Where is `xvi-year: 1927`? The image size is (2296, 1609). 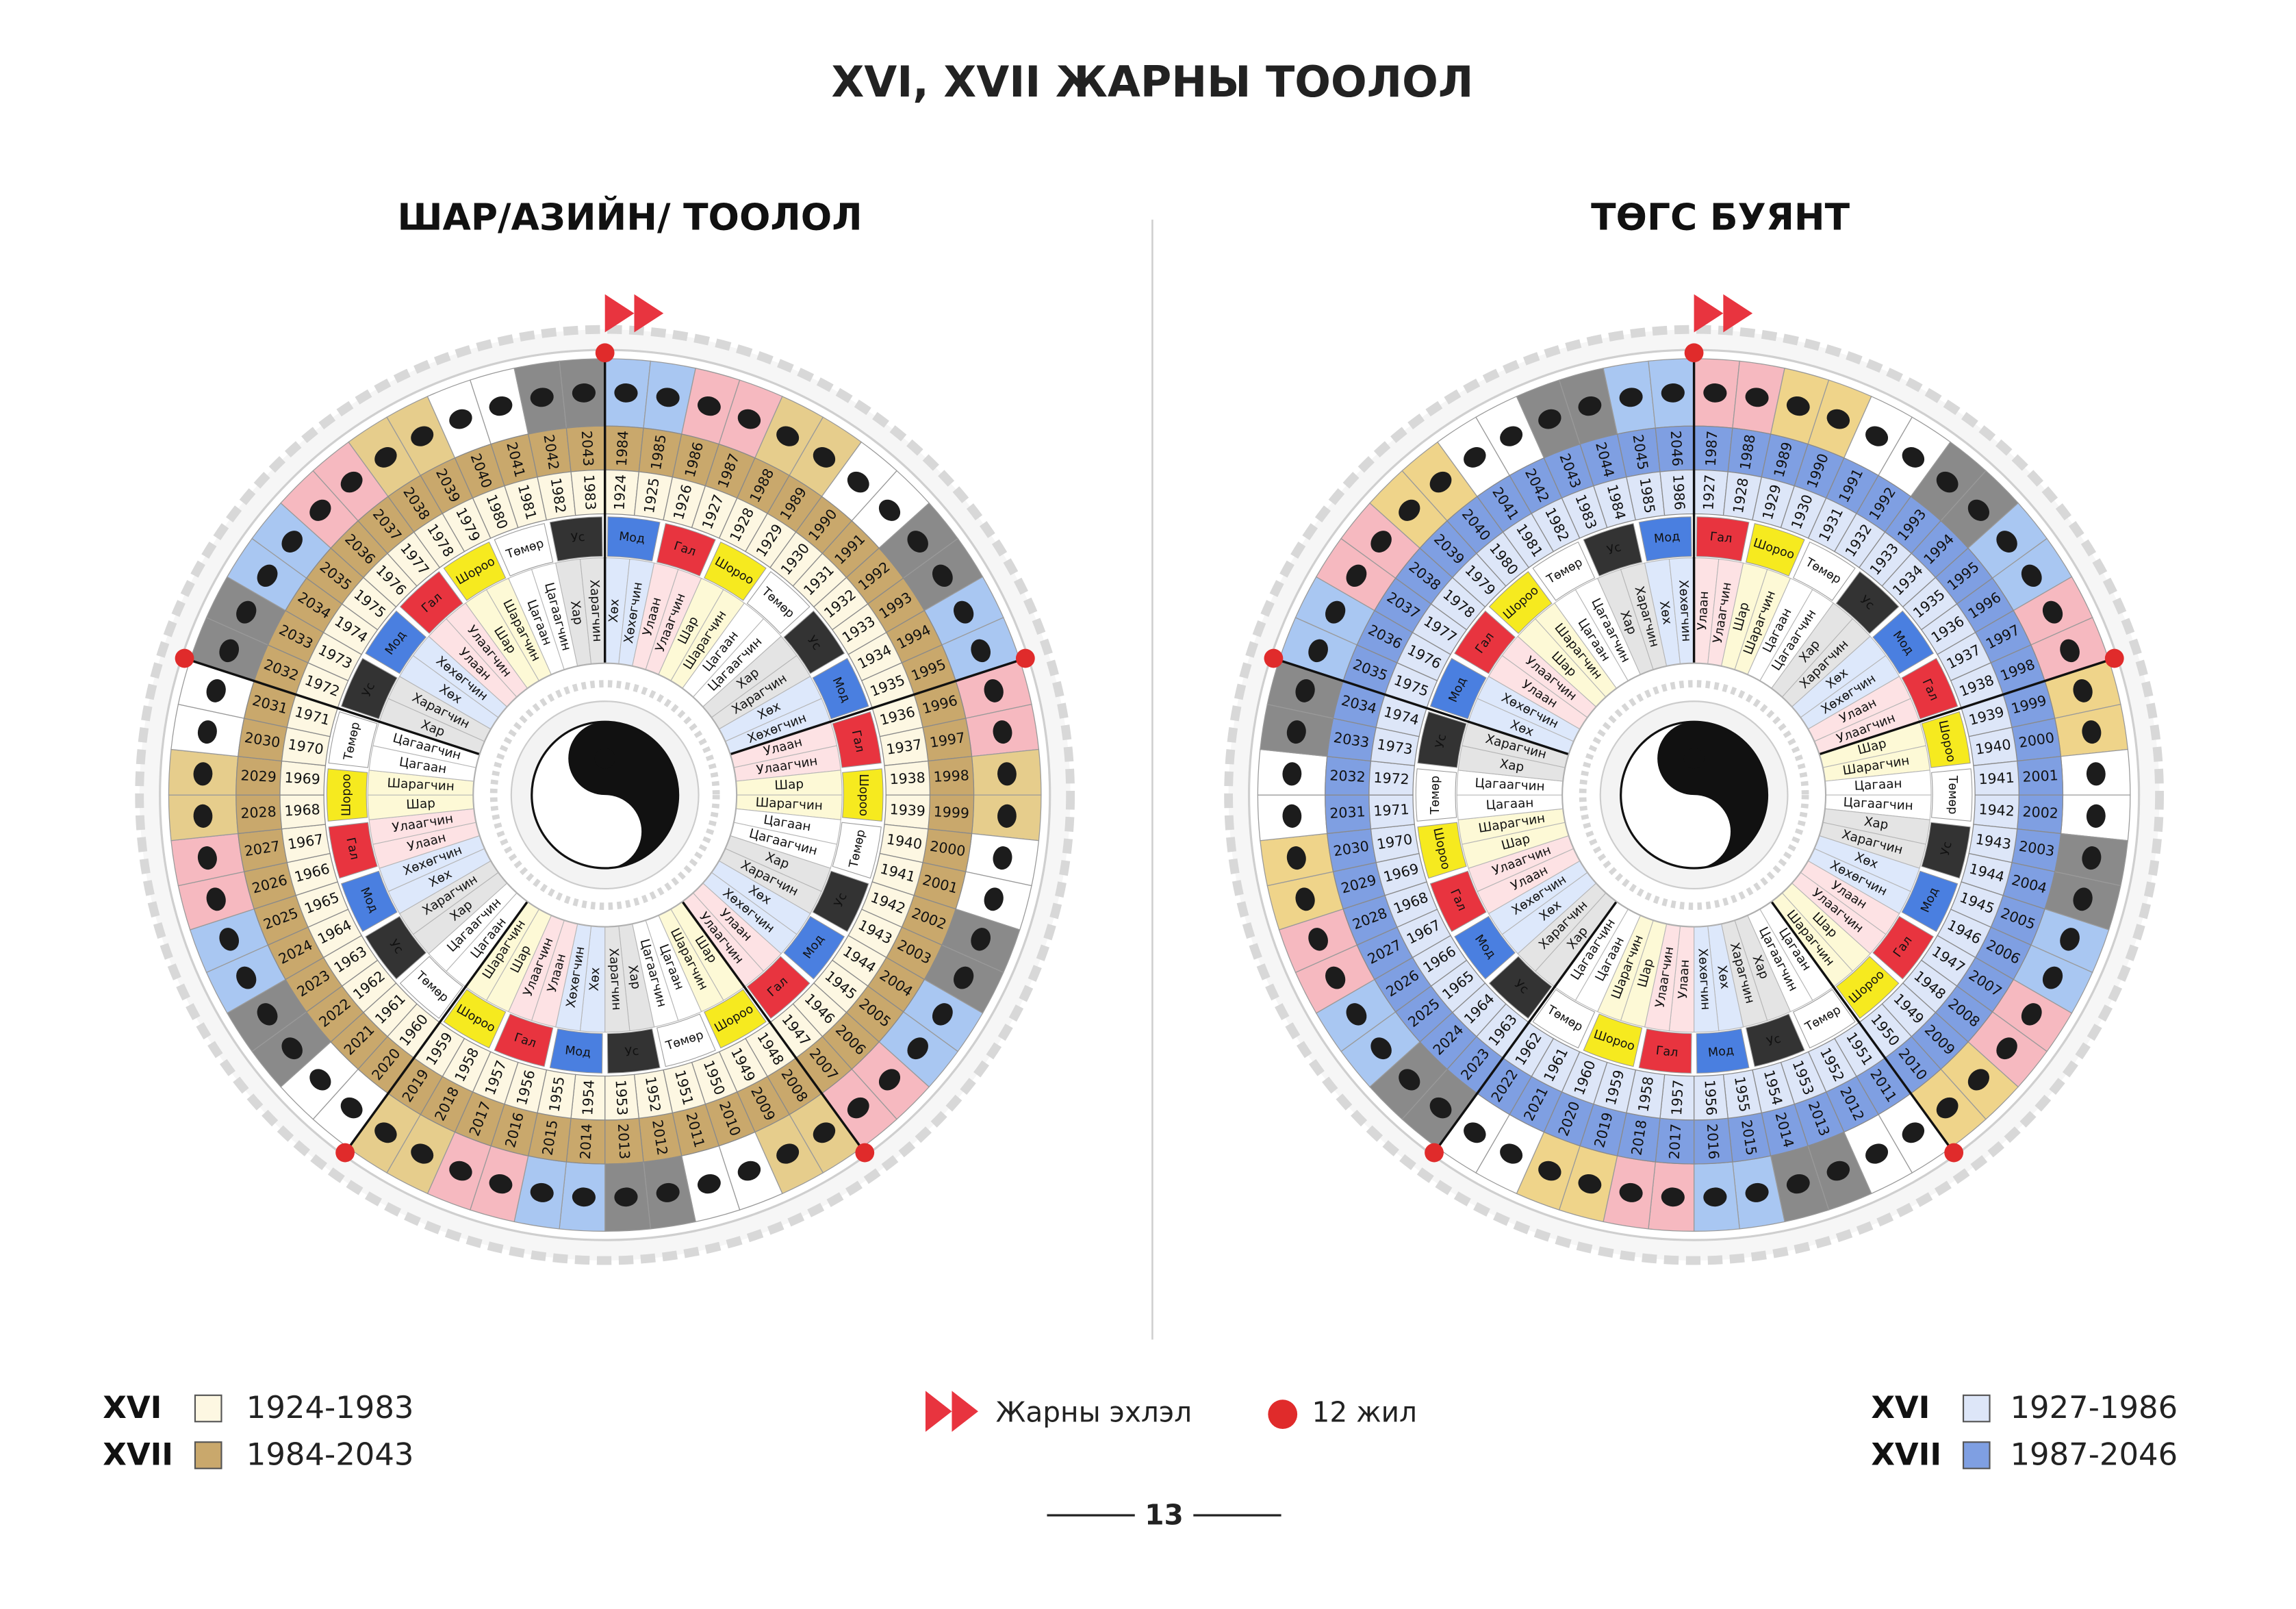 xvi-year: 1927 is located at coordinates (1709, 492).